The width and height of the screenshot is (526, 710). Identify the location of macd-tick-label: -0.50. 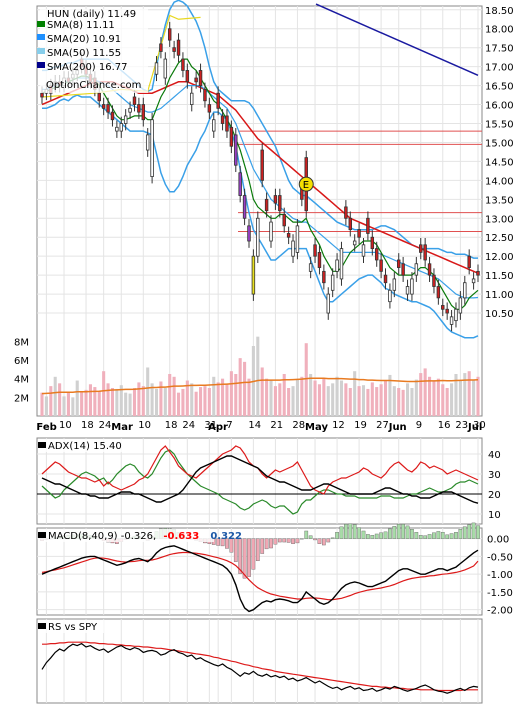
(500, 557).